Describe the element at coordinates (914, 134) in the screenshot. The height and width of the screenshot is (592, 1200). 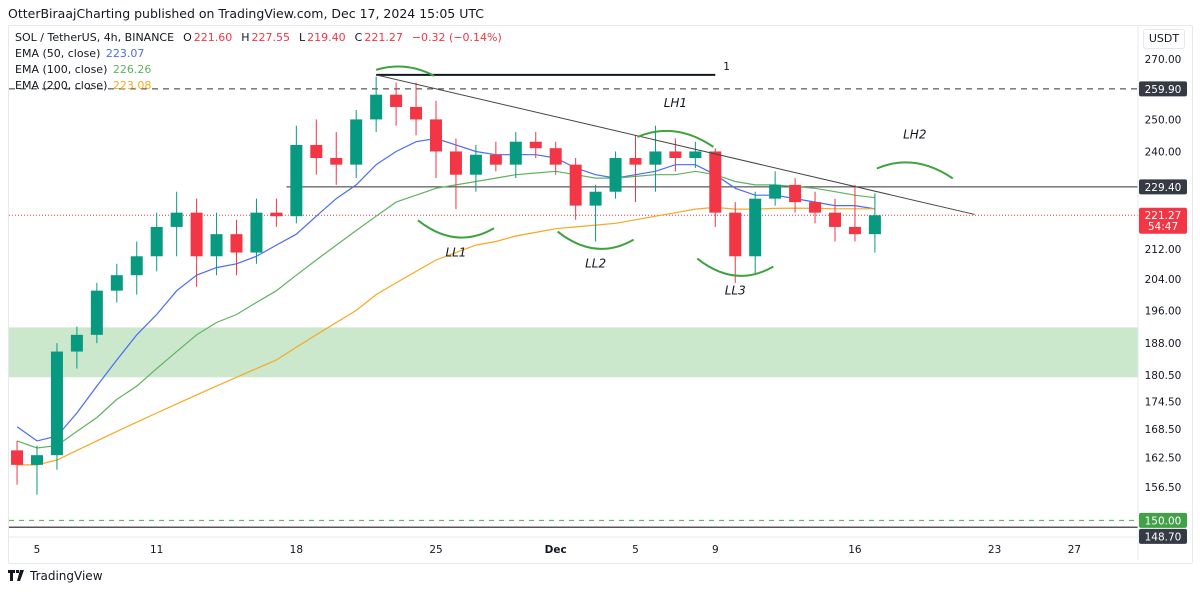
I see `annotation-lh2: LH2` at that location.